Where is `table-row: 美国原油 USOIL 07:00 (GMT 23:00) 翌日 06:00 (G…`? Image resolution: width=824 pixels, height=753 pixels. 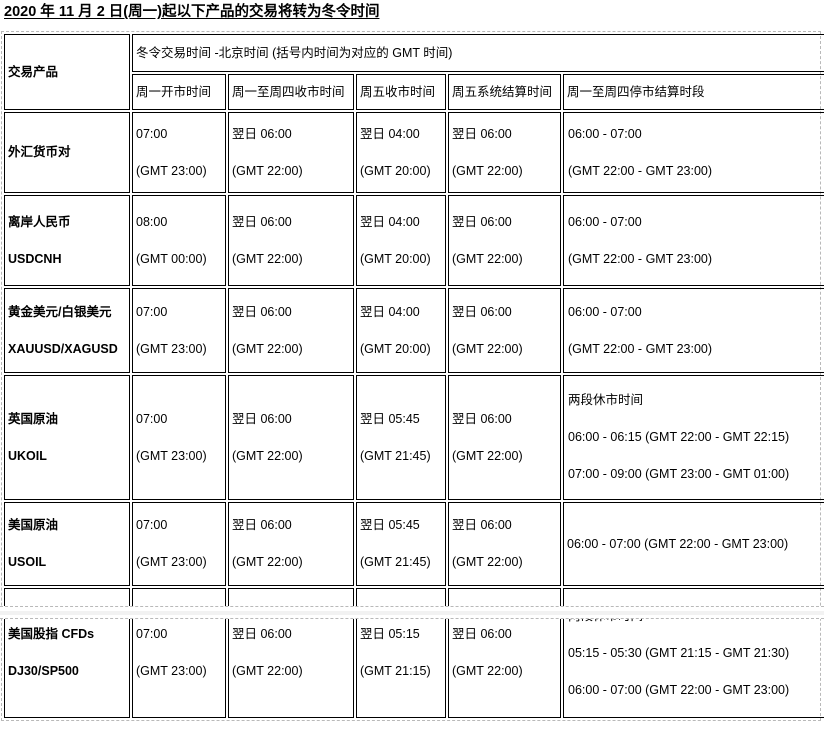
table-row: 美国原油 USOIL 07:00 (GMT 23:00) 翌日 06:00 (G… is located at coordinates (414, 544).